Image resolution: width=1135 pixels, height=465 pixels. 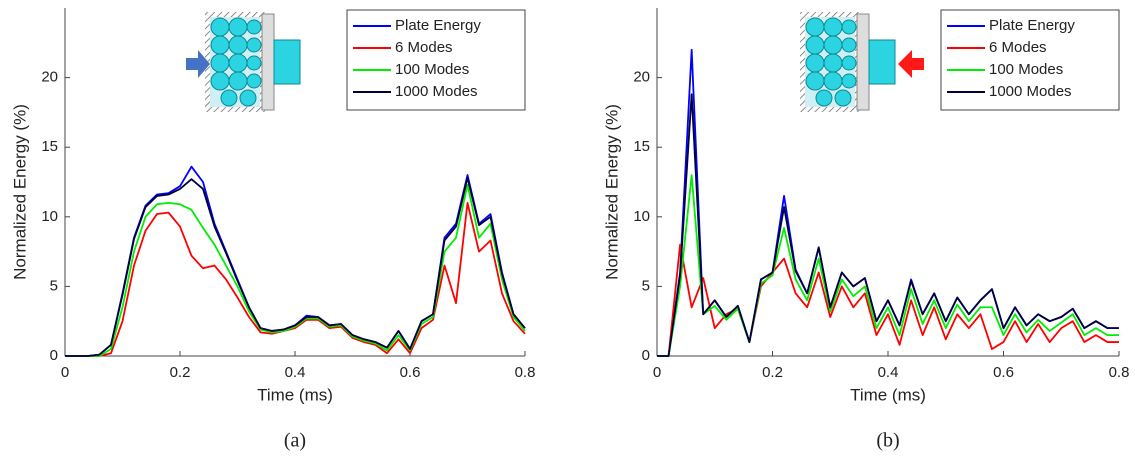 What do you see at coordinates (862, 62) in the screenshot?
I see `inset-right` at bounding box center [862, 62].